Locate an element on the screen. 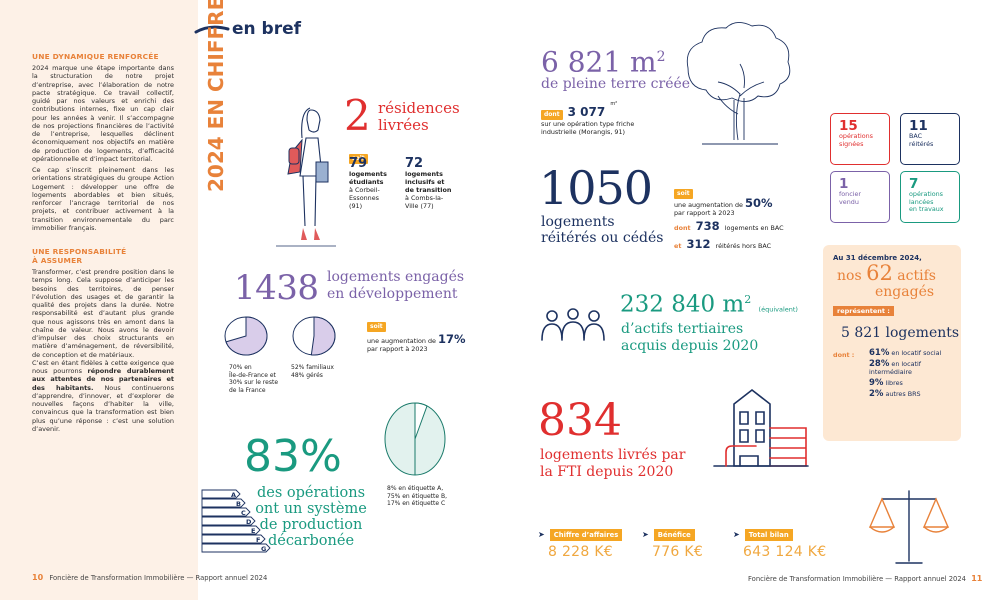 The height and width of the screenshot is (600, 1008). stat-box: 11 BAC réitérés is located at coordinates (930, 139).